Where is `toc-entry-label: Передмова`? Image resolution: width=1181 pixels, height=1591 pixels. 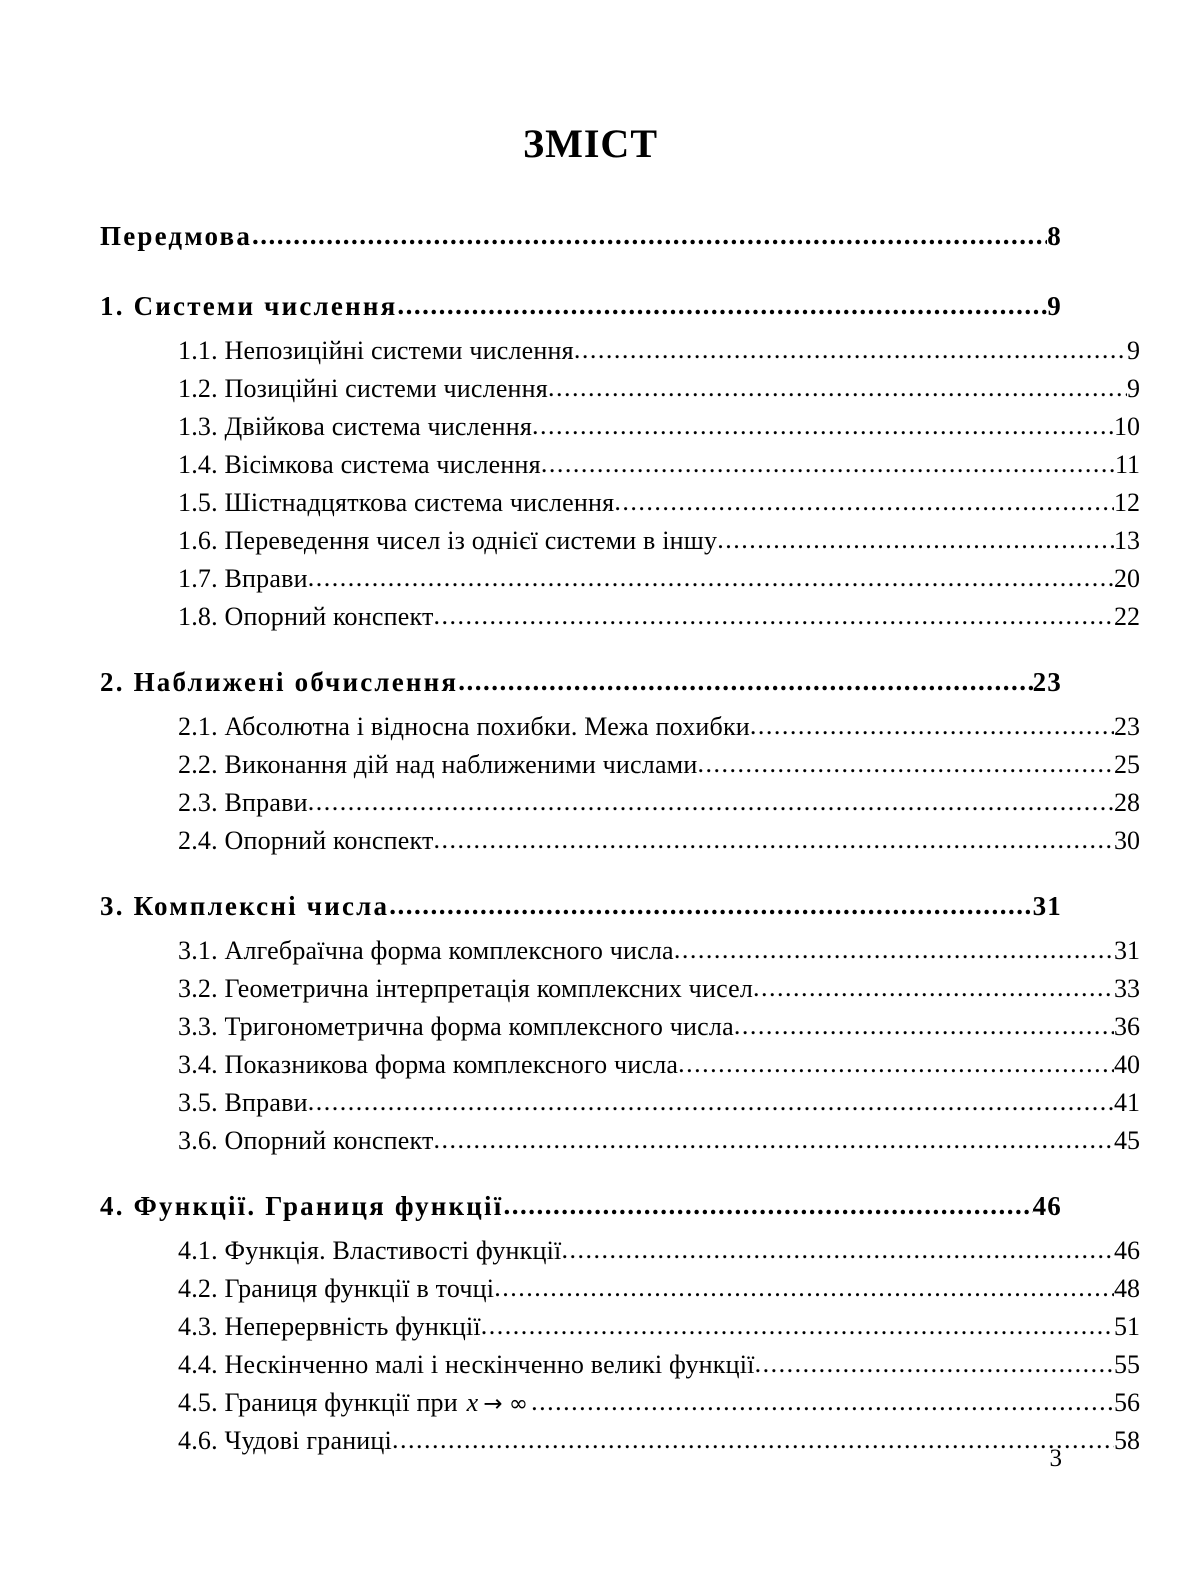
toc-entry-label: Передмова is located at coordinates (176, 236).